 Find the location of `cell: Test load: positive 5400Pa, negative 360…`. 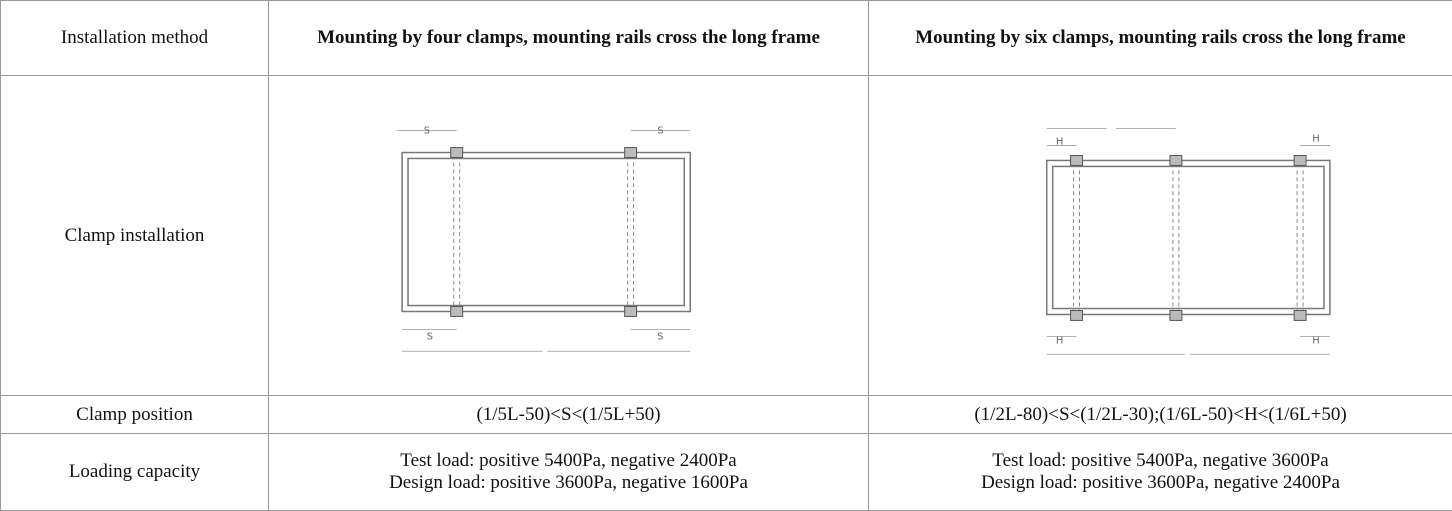

cell: Test load: positive 5400Pa, negative 360… is located at coordinates (1160, 472).